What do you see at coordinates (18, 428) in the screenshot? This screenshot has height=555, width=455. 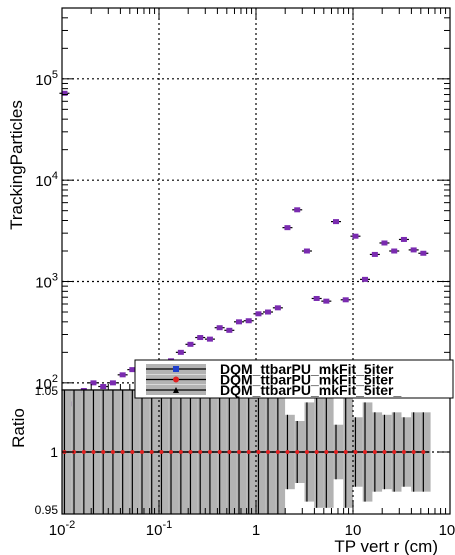 I see `ratio-y-axis-label: Ratio` at bounding box center [18, 428].